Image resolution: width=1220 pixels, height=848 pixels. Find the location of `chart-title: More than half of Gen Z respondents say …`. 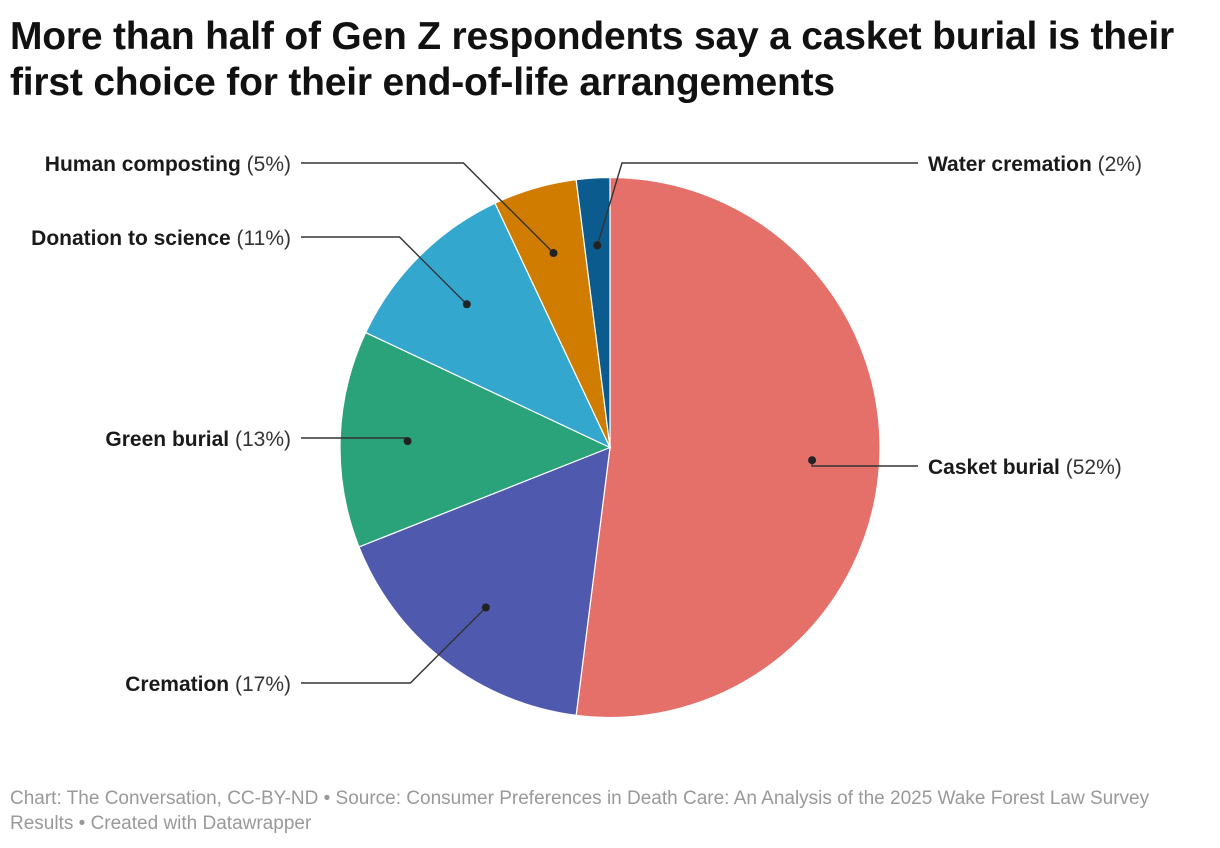

chart-title: More than half of Gen Z respondents say … is located at coordinates (592, 59).